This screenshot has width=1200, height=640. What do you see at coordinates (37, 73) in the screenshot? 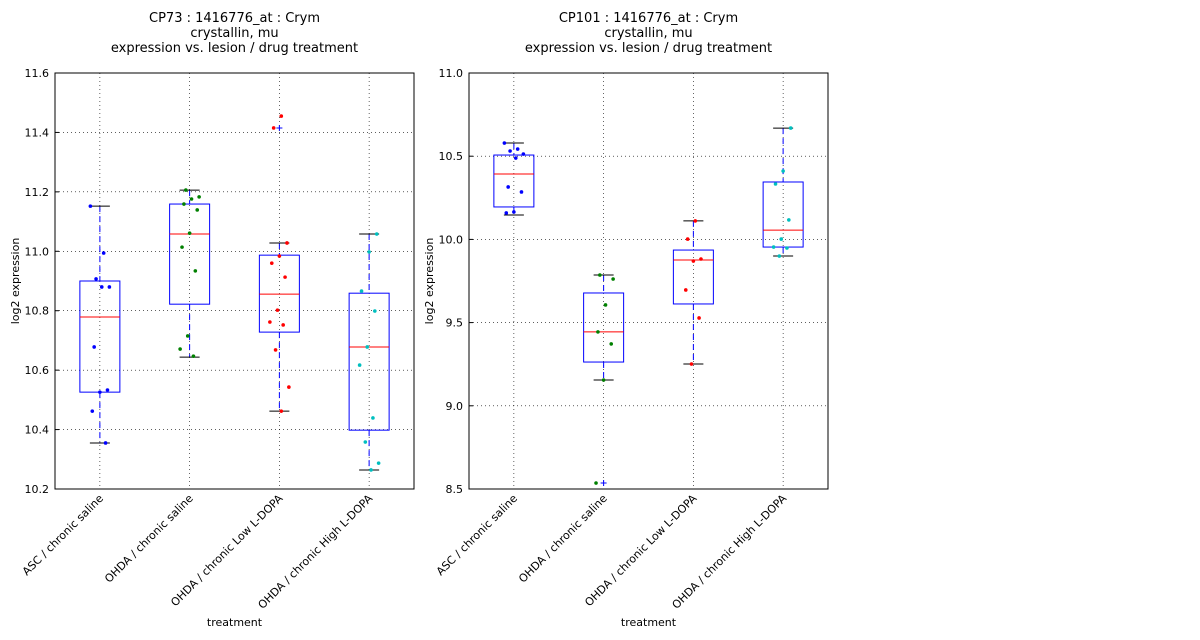
I see `y-tick-label: 11.6` at bounding box center [37, 73].